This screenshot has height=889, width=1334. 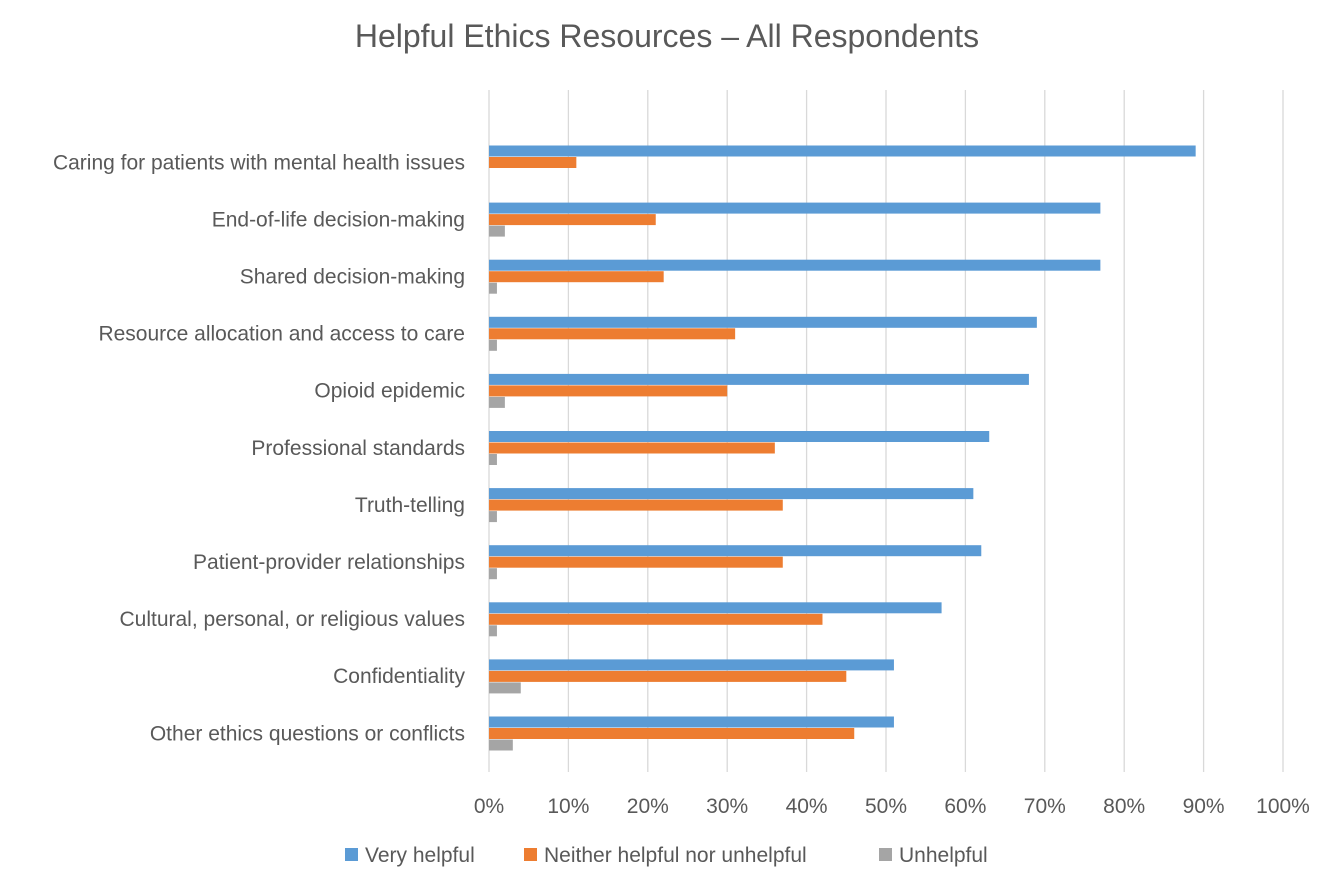 What do you see at coordinates (399, 676) in the screenshot?
I see `category-label: Confidentiality` at bounding box center [399, 676].